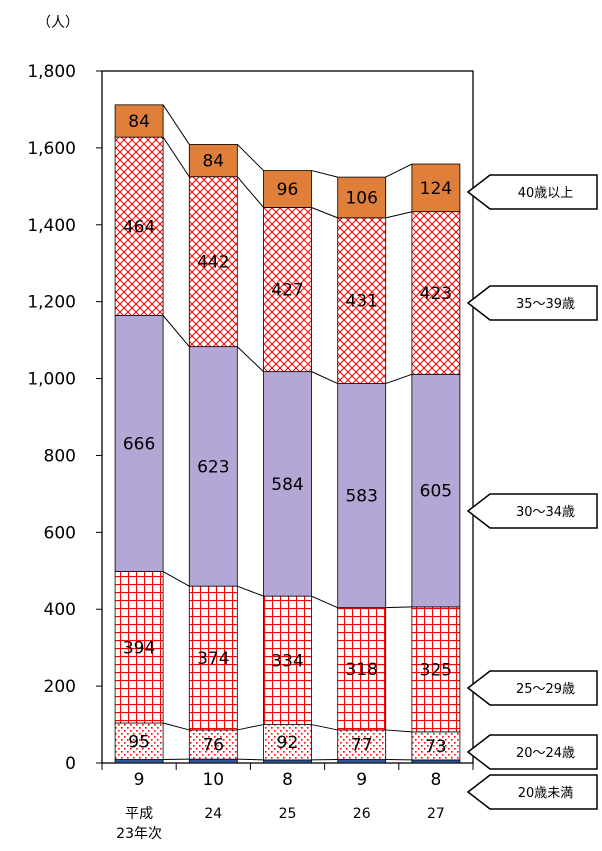  What do you see at coordinates (545, 512) in the screenshot?
I see `legend-label-3: 30～34歳` at bounding box center [545, 512].